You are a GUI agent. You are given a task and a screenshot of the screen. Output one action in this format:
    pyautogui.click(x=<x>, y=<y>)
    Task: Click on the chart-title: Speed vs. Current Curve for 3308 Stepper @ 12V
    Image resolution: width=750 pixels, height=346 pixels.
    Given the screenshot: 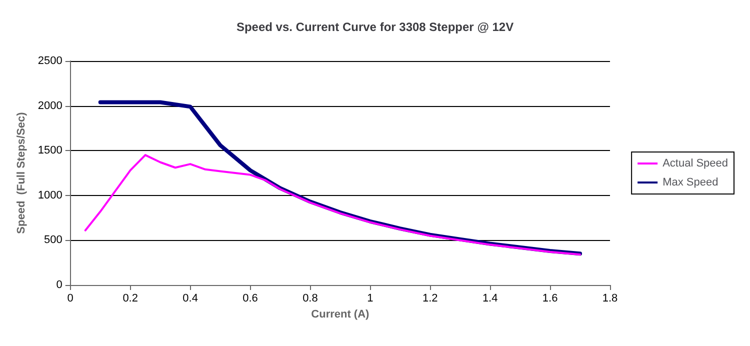 What is the action you would take?
    pyautogui.click(x=375, y=27)
    